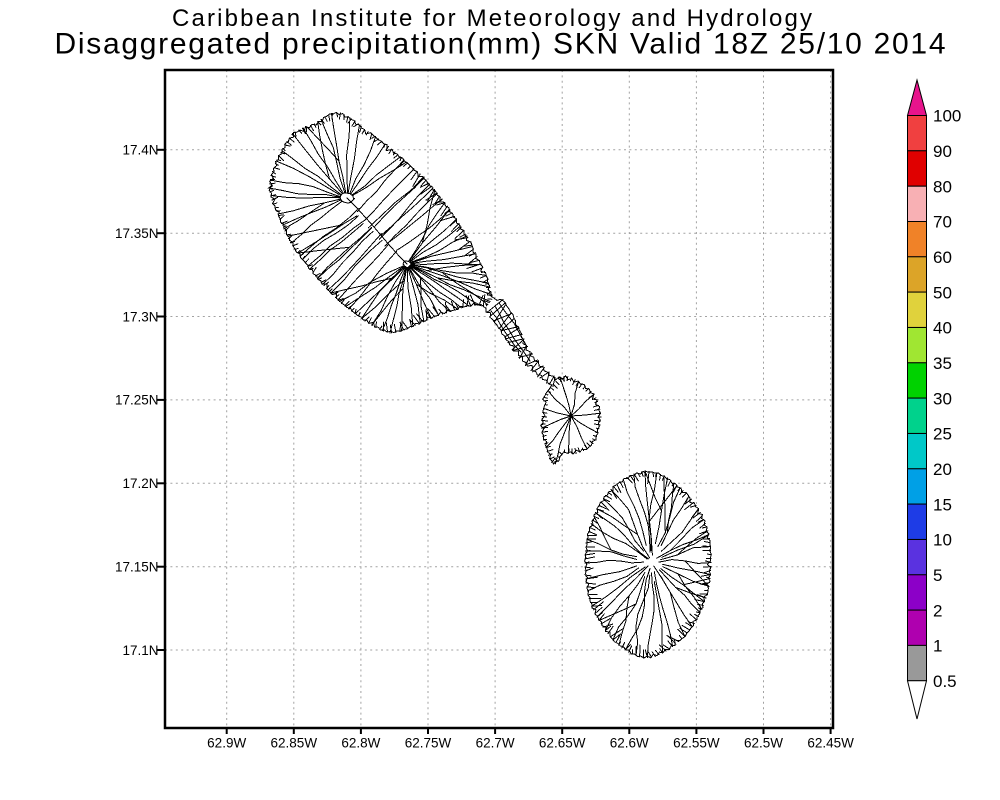 The width and height of the screenshot is (1000, 800). What do you see at coordinates (942, 504) in the screenshot?
I see `svg-text: 15` at bounding box center [942, 504].